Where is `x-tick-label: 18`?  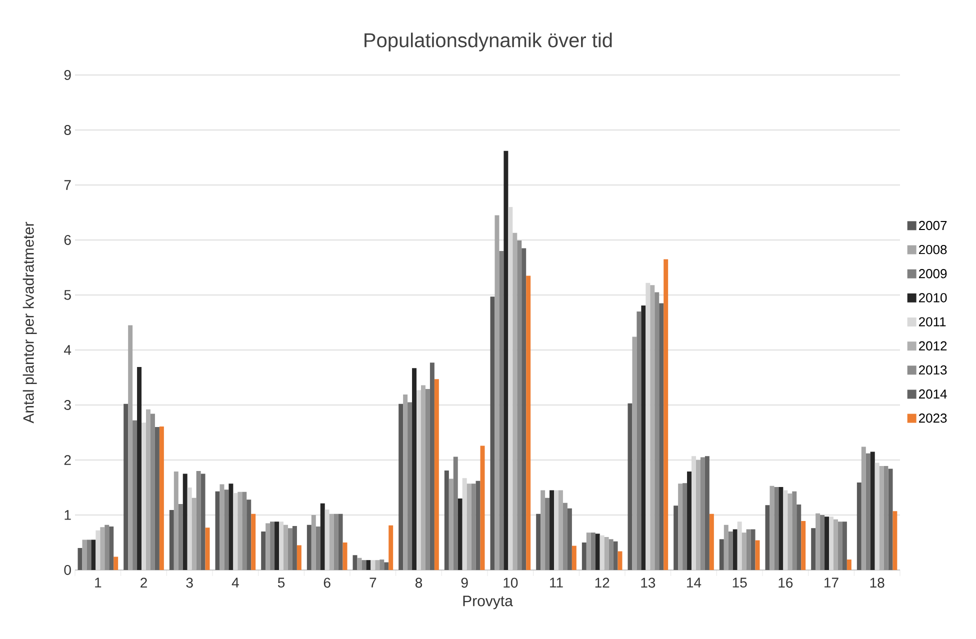
x-tick-label: 18 is located at coordinates (877, 583).